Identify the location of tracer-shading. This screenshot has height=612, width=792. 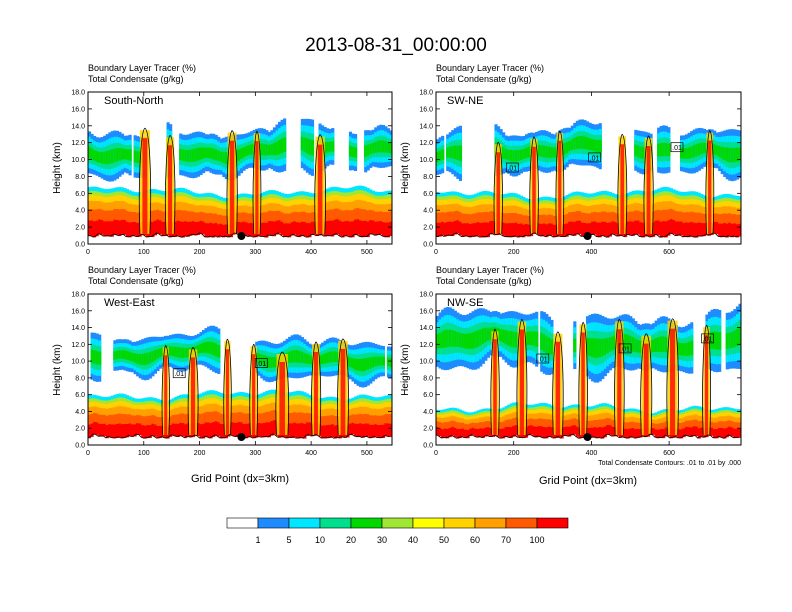
(588, 371).